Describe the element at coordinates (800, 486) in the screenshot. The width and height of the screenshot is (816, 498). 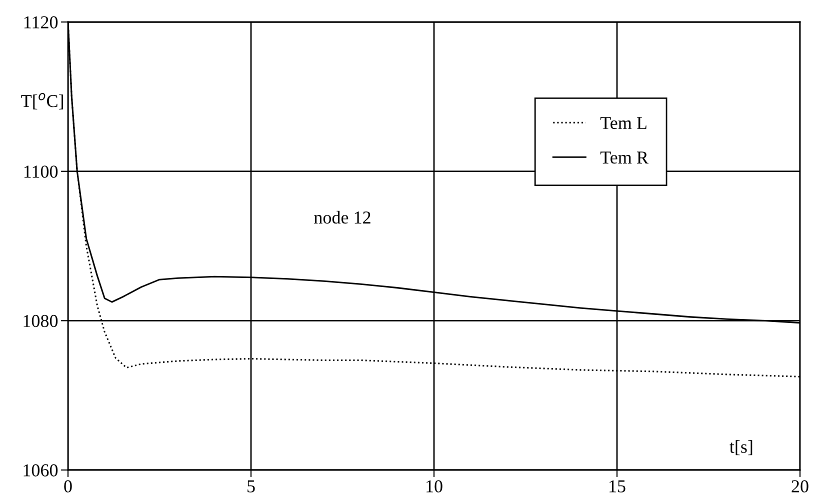
I see `x-tick-label: 20` at that location.